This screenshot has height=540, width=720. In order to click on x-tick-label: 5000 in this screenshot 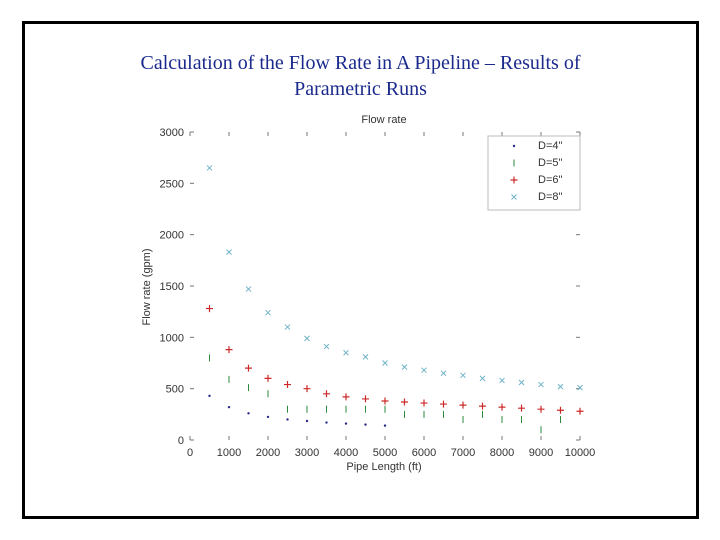, I will do `click(385, 453)`.